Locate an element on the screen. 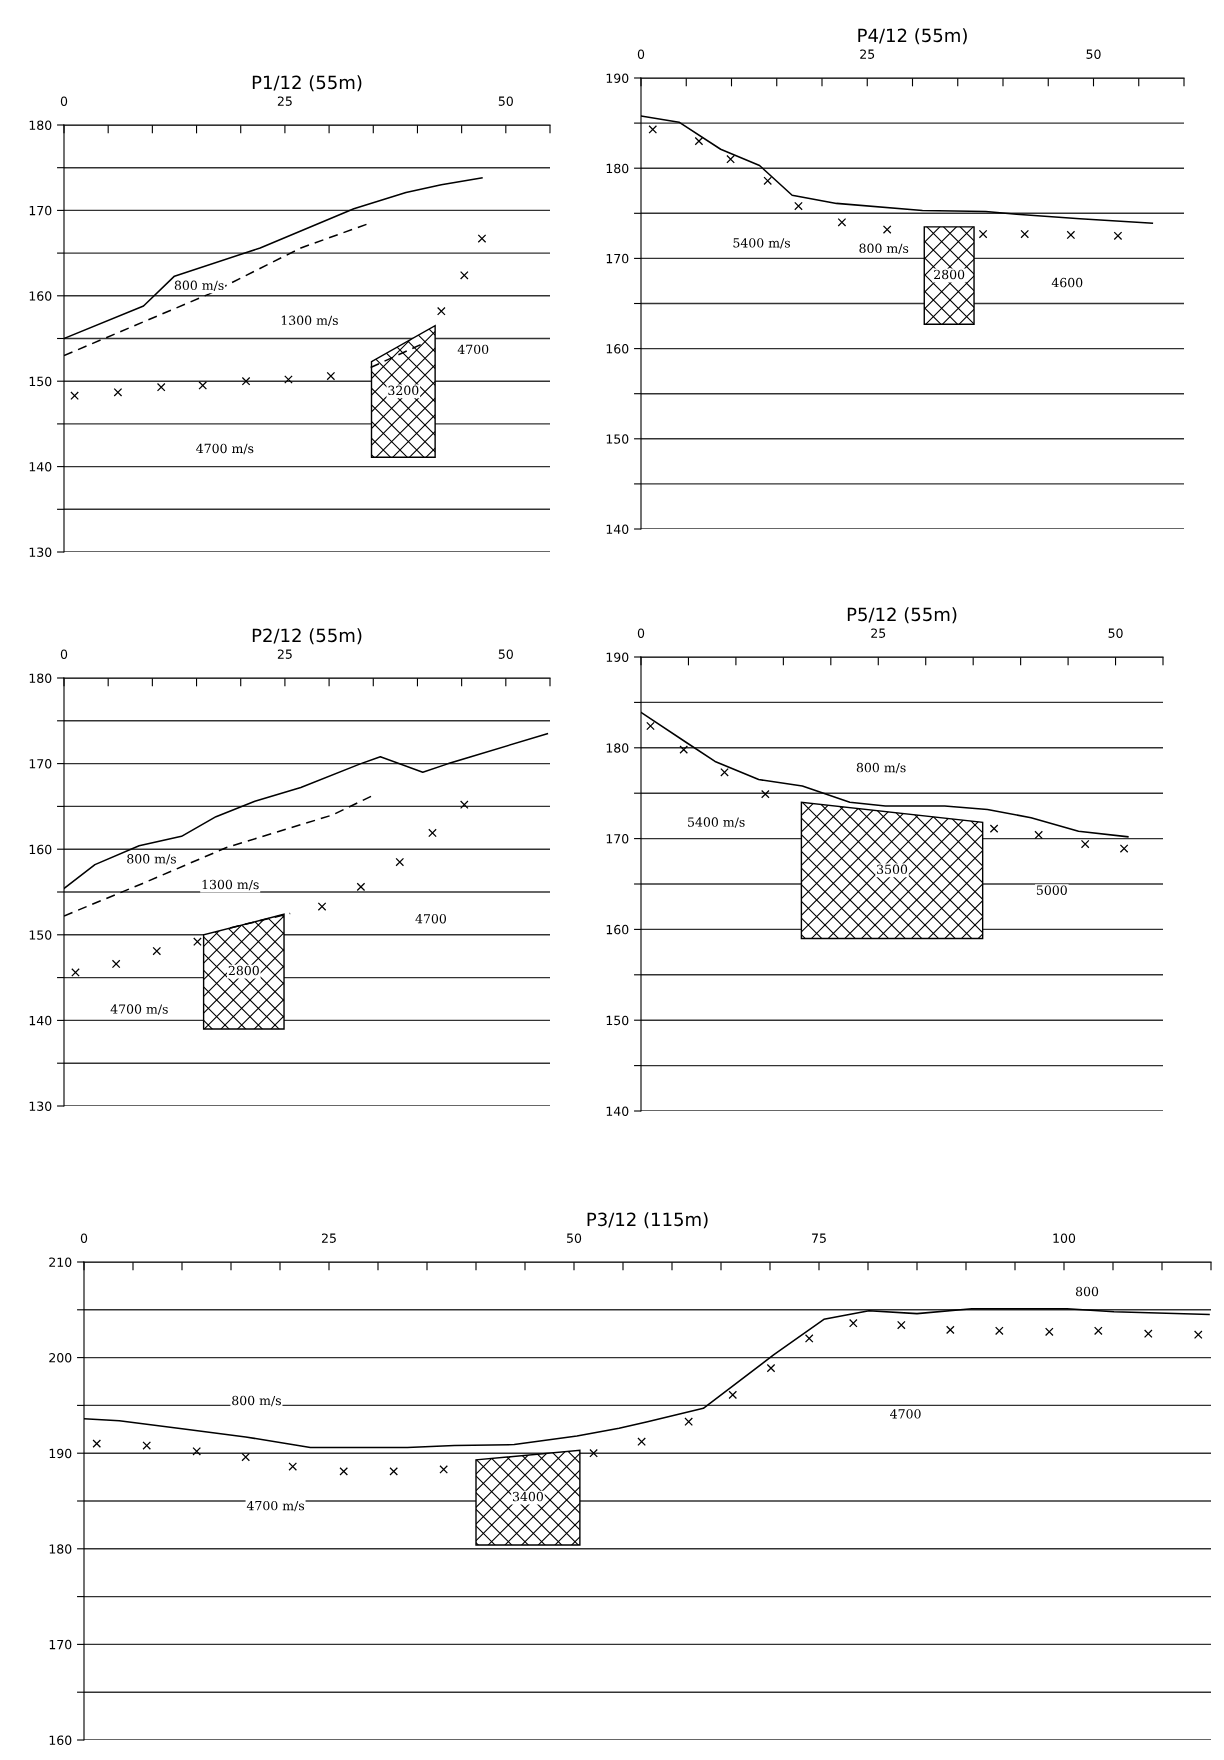  x-tick-label: 75 is located at coordinates (819, 1238).